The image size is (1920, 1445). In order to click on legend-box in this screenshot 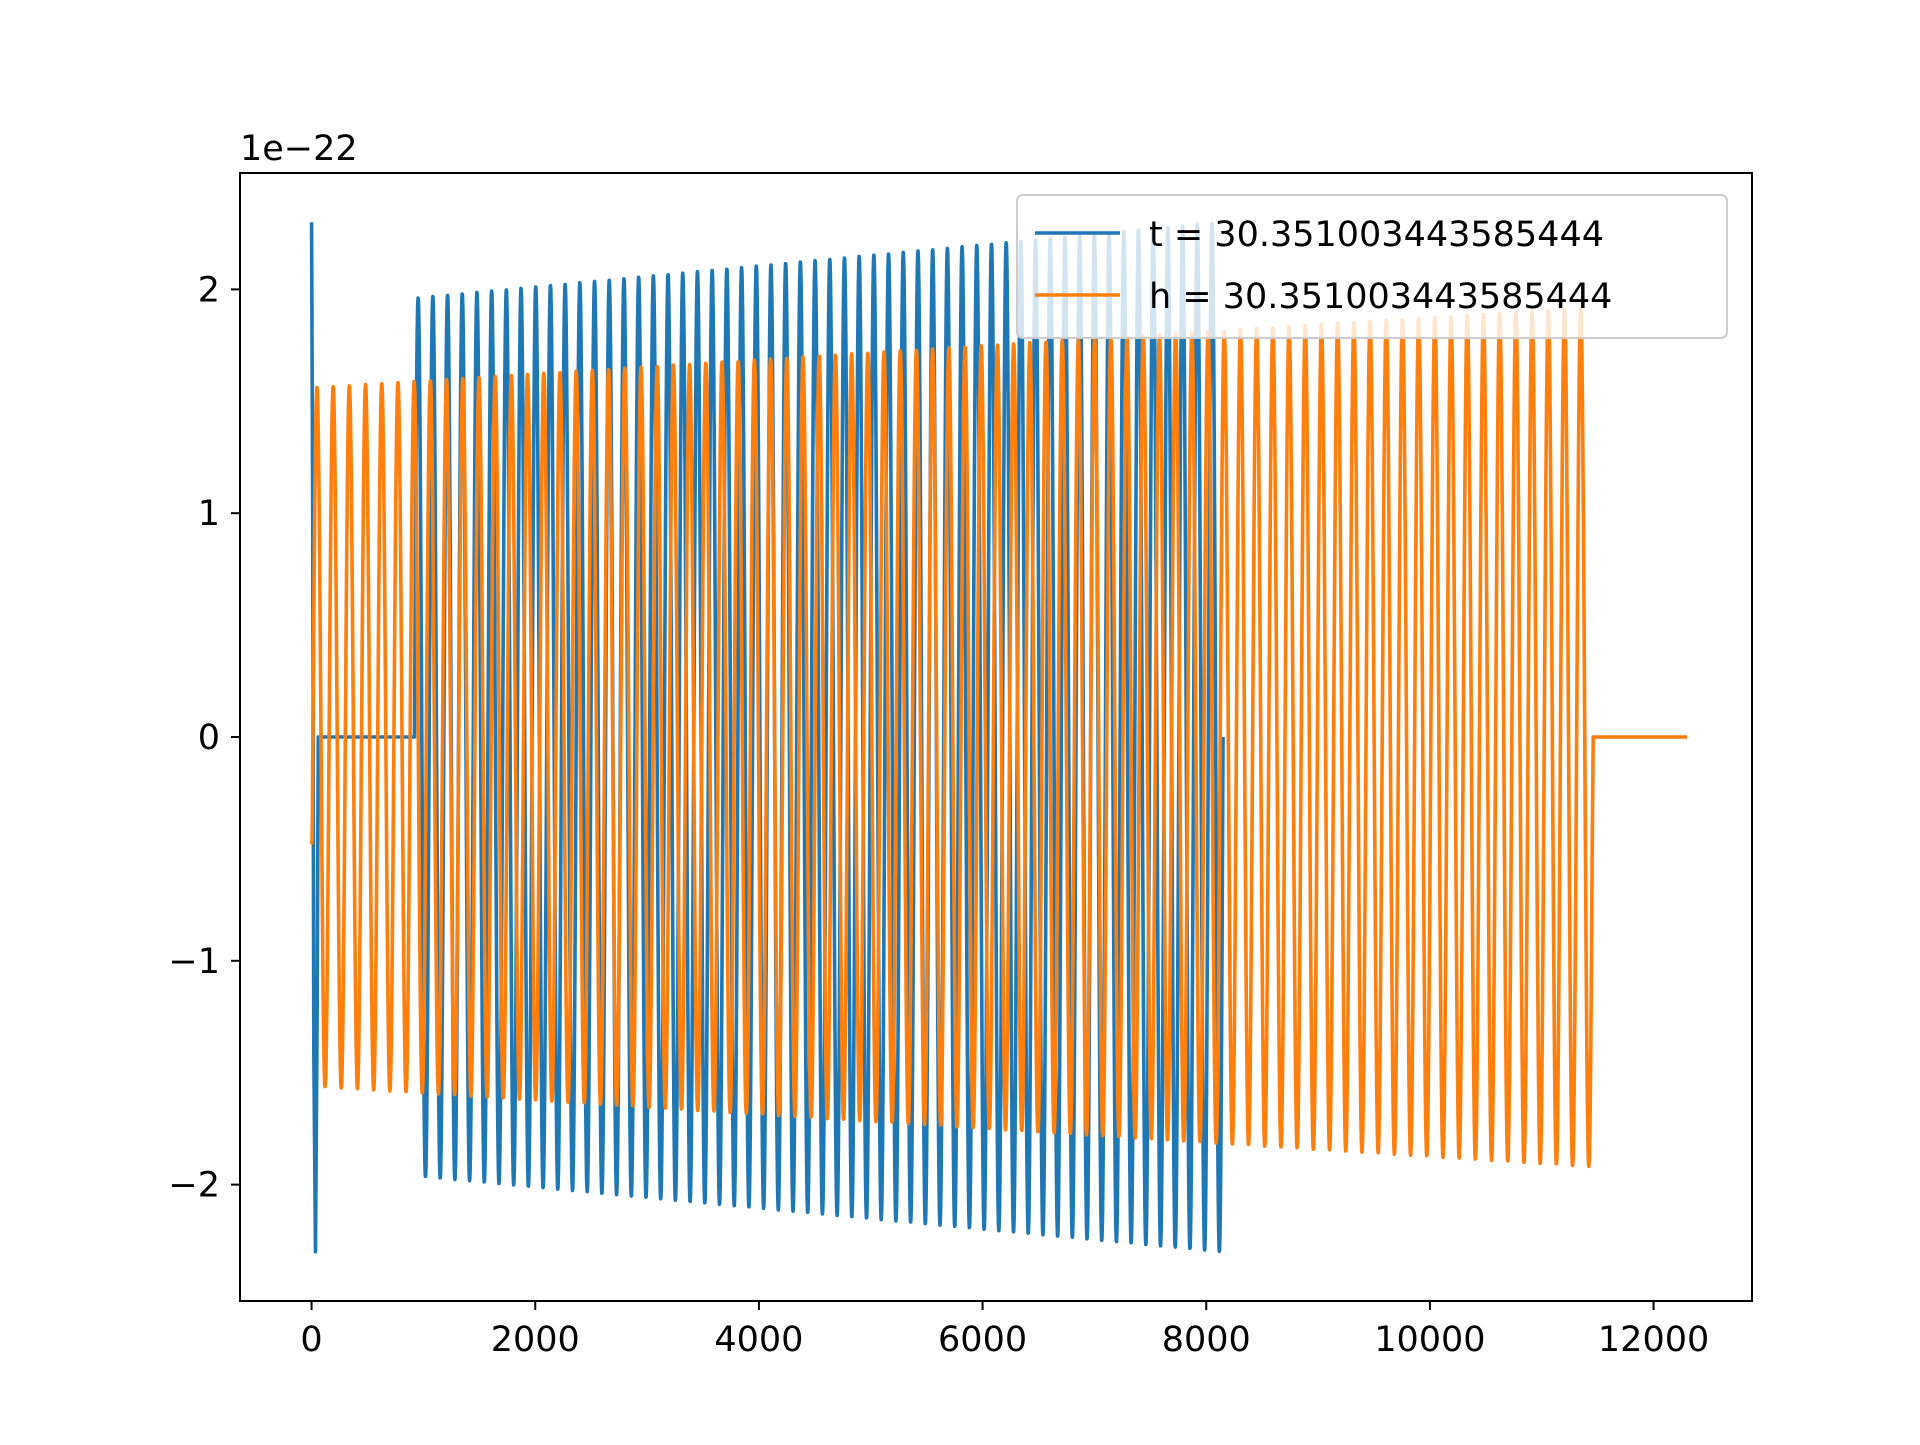, I will do `click(1372, 266)`.